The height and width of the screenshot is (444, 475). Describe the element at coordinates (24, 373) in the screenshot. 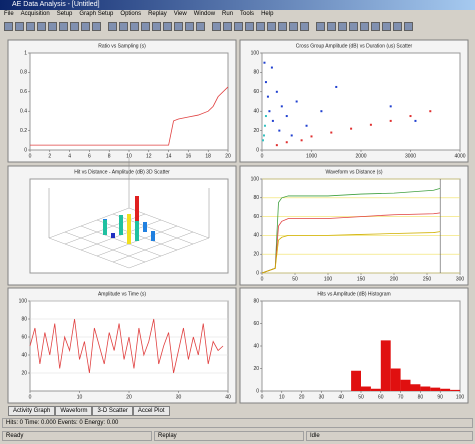

I see `y-tick-label: 20` at that location.